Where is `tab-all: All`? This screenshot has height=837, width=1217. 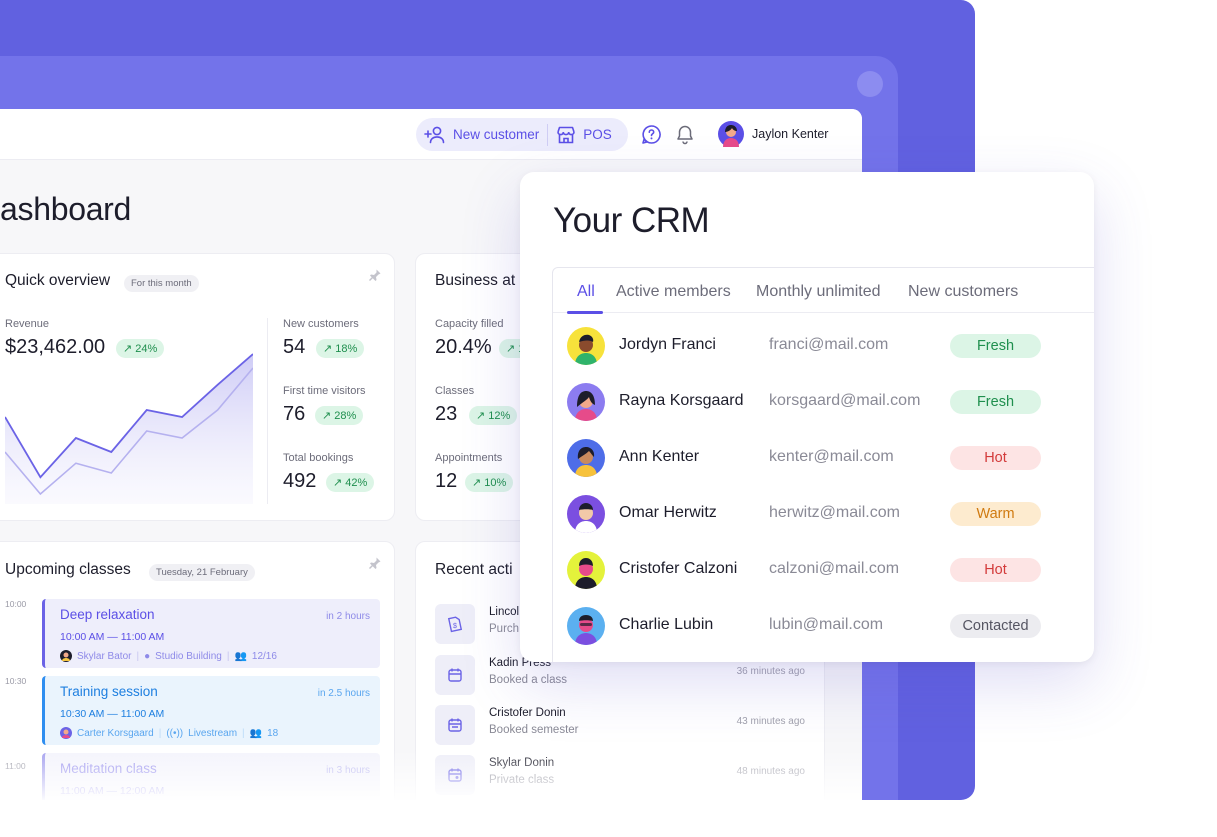 tab-all: All is located at coordinates (586, 291).